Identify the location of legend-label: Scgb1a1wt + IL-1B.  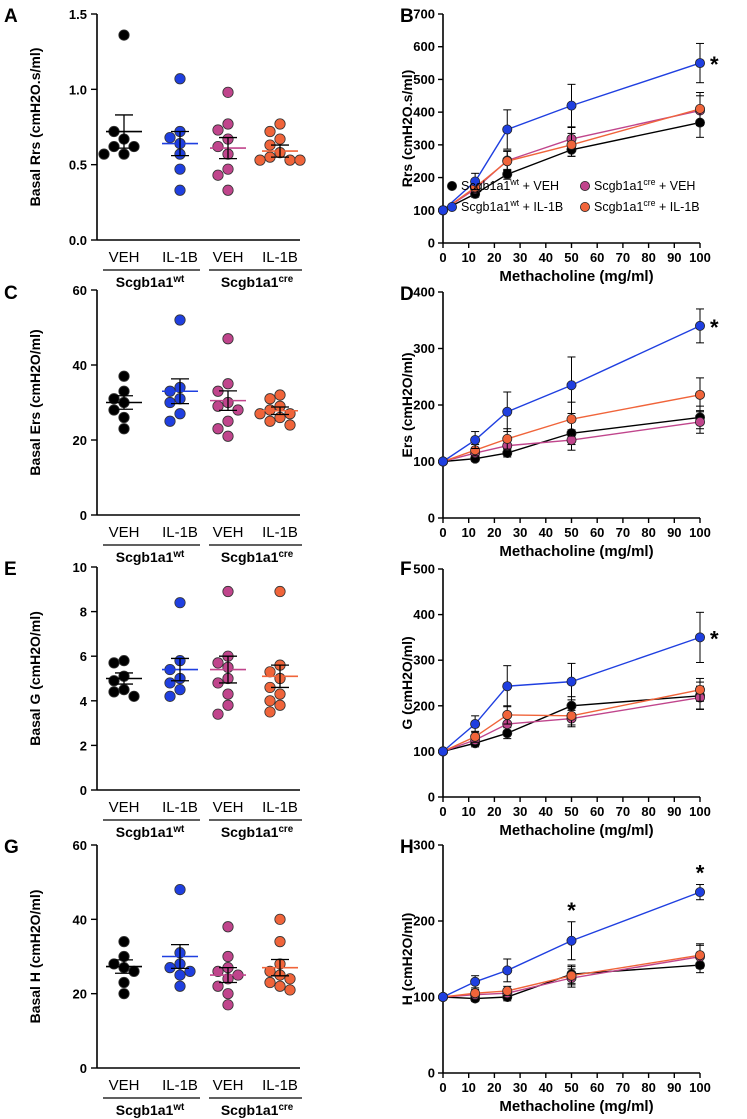
(512, 206).